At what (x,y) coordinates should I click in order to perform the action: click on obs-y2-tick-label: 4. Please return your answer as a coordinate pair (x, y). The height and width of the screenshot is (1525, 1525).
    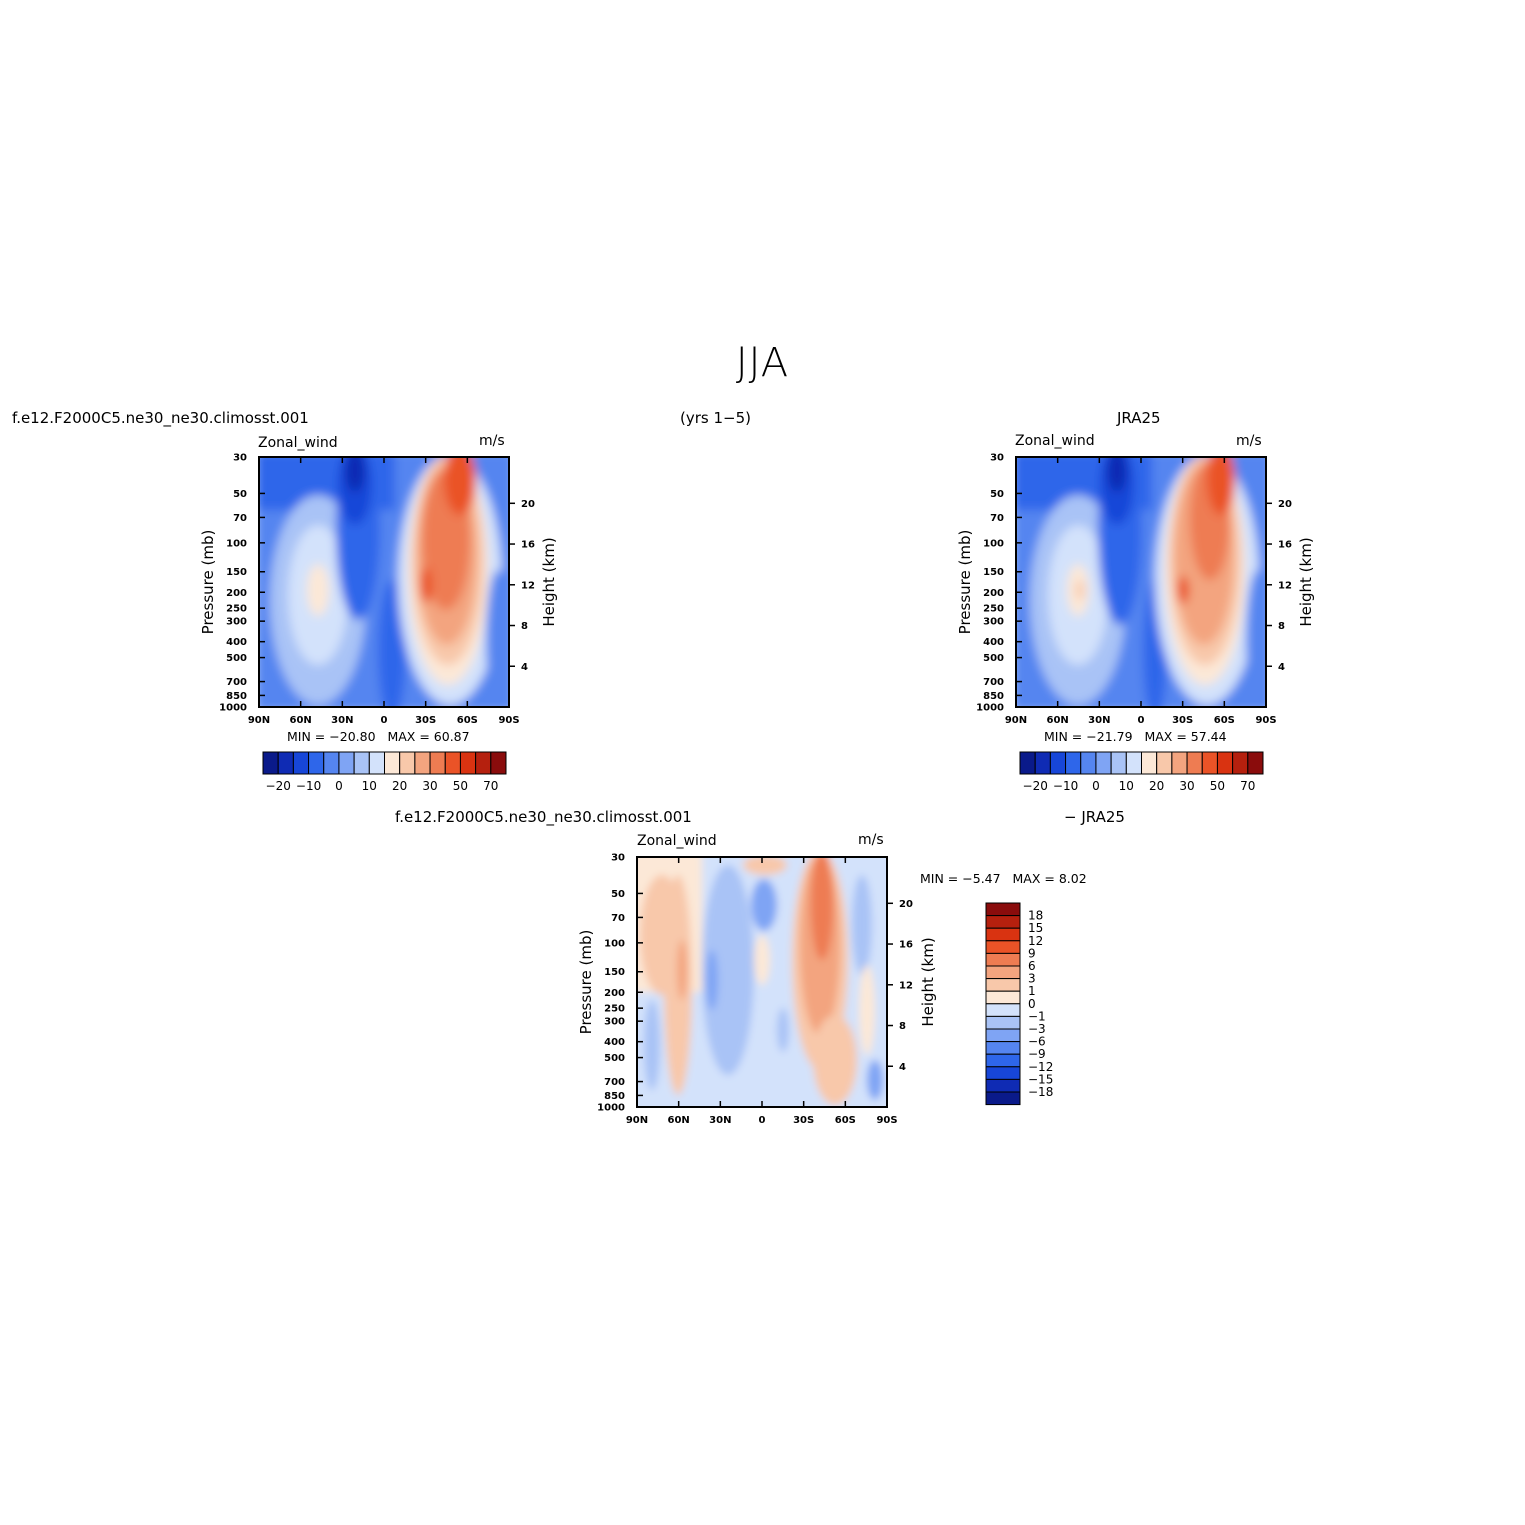
    Looking at the image, I should click on (1281, 667).